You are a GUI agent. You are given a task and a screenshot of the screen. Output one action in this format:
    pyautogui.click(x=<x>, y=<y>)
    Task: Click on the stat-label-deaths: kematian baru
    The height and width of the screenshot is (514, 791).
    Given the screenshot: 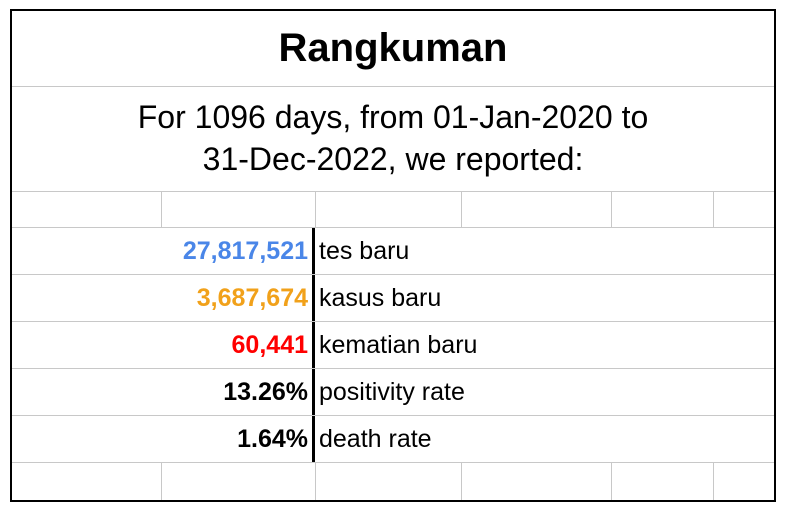 What is the action you would take?
    pyautogui.click(x=398, y=344)
    